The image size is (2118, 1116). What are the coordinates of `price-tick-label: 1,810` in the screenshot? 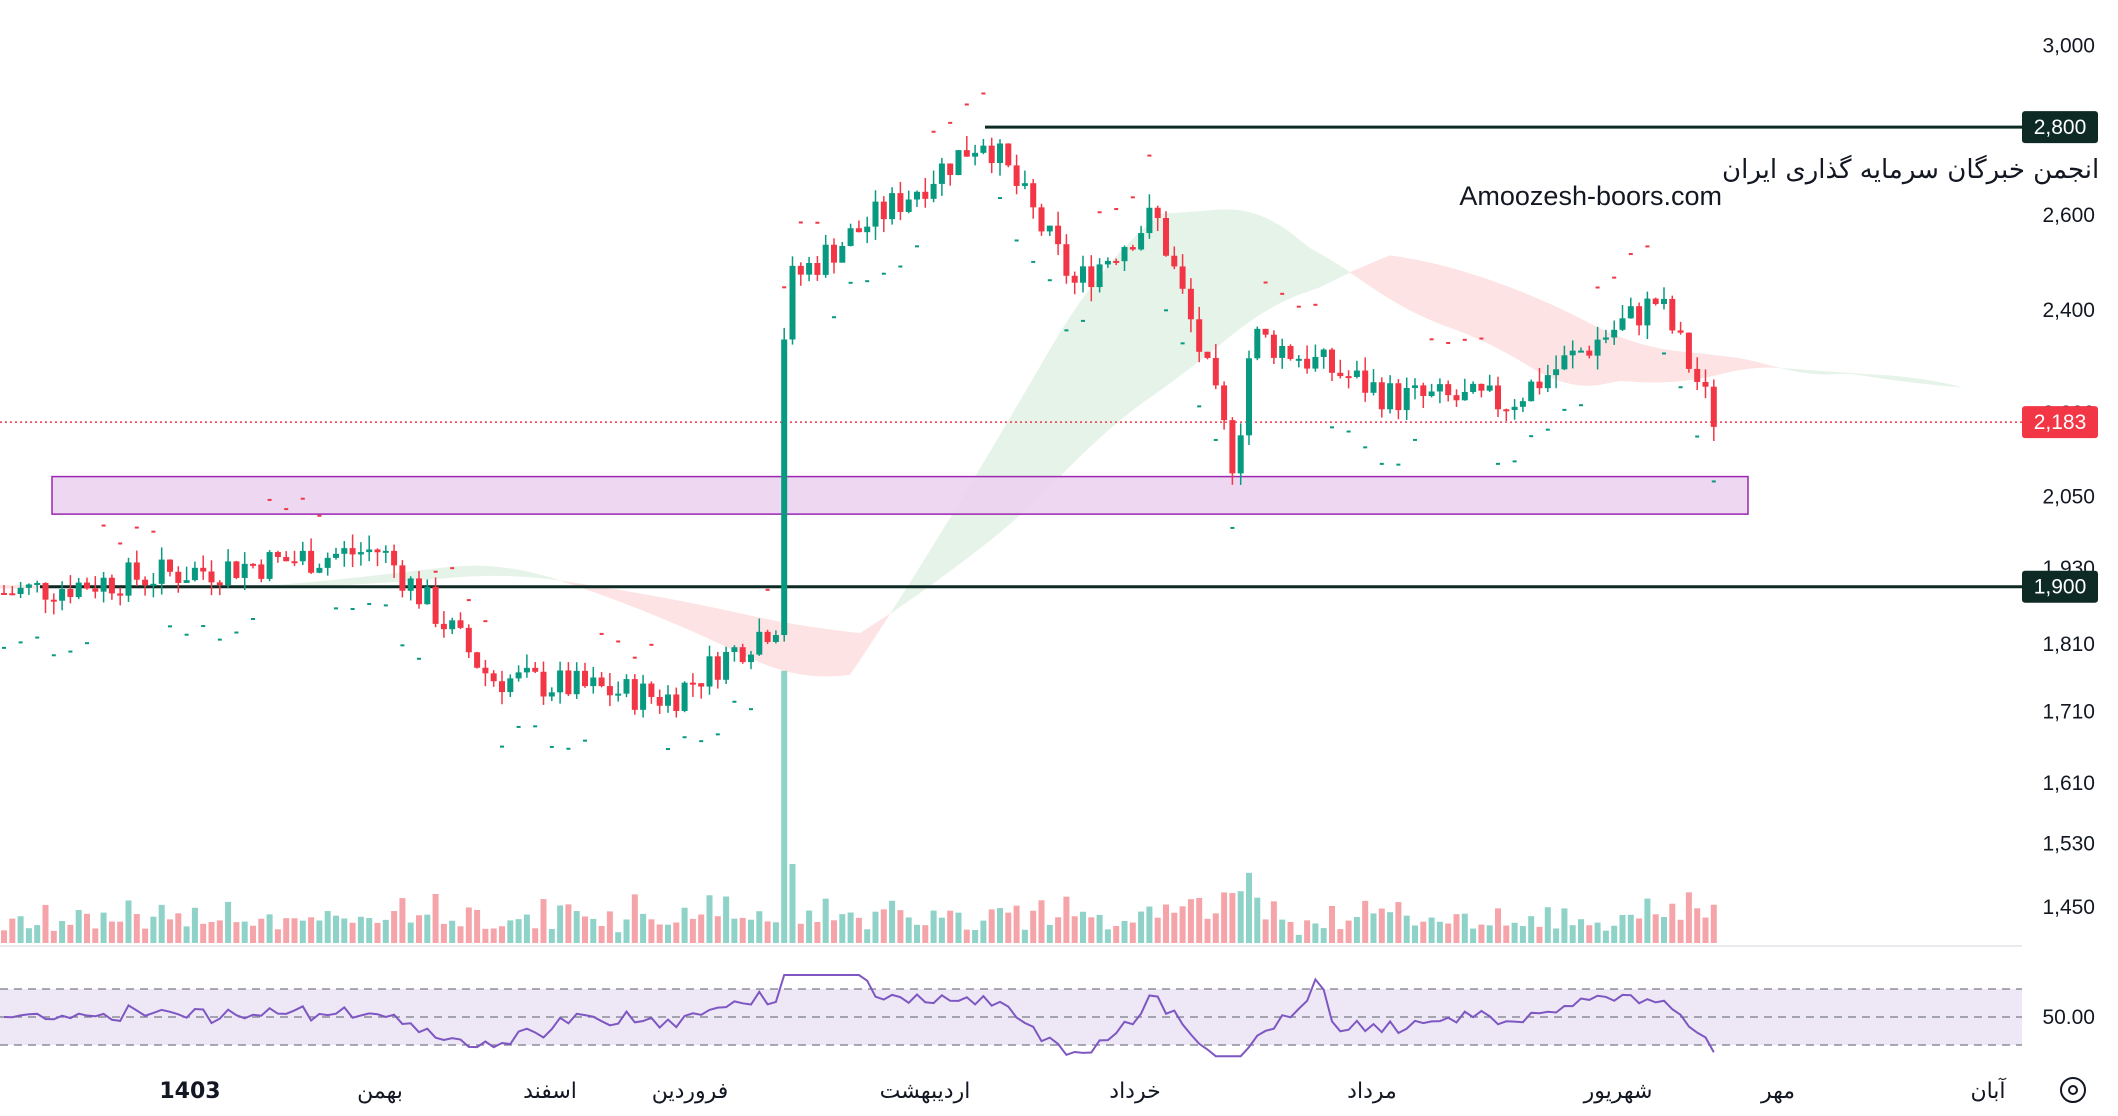 It's located at (2068, 644).